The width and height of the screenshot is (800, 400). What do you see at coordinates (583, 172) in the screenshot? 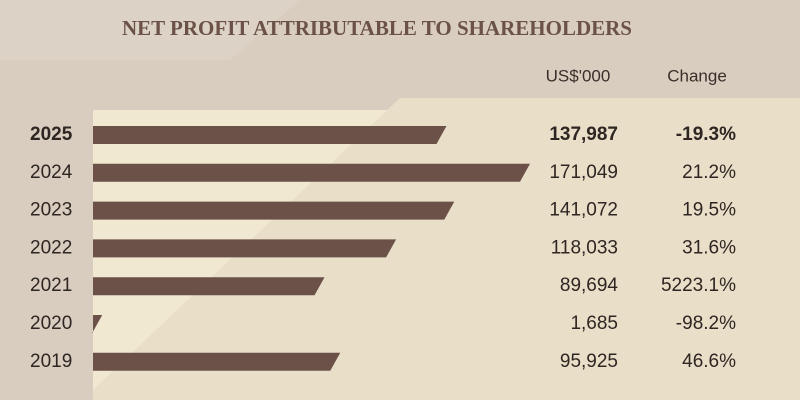
I see `value-label: 171,049` at bounding box center [583, 172].